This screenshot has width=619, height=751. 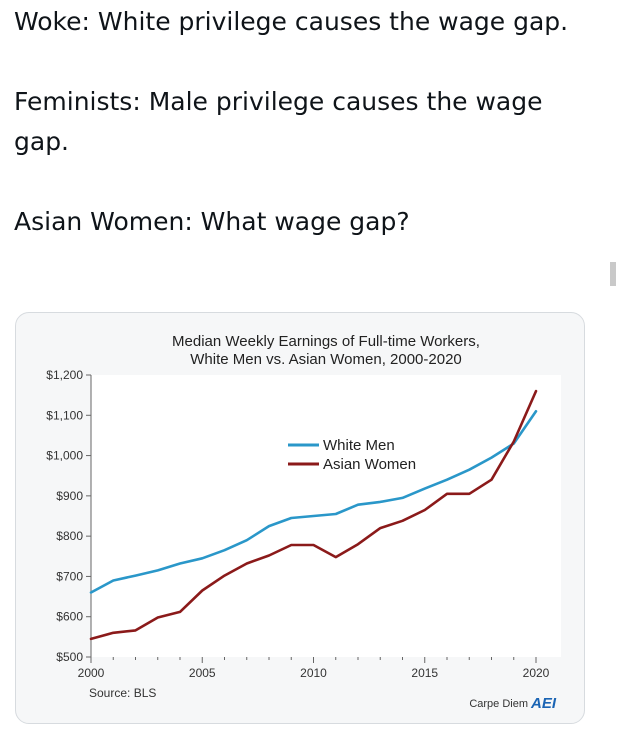 What do you see at coordinates (69, 576) in the screenshot?
I see `y-tick-label: $700` at bounding box center [69, 576].